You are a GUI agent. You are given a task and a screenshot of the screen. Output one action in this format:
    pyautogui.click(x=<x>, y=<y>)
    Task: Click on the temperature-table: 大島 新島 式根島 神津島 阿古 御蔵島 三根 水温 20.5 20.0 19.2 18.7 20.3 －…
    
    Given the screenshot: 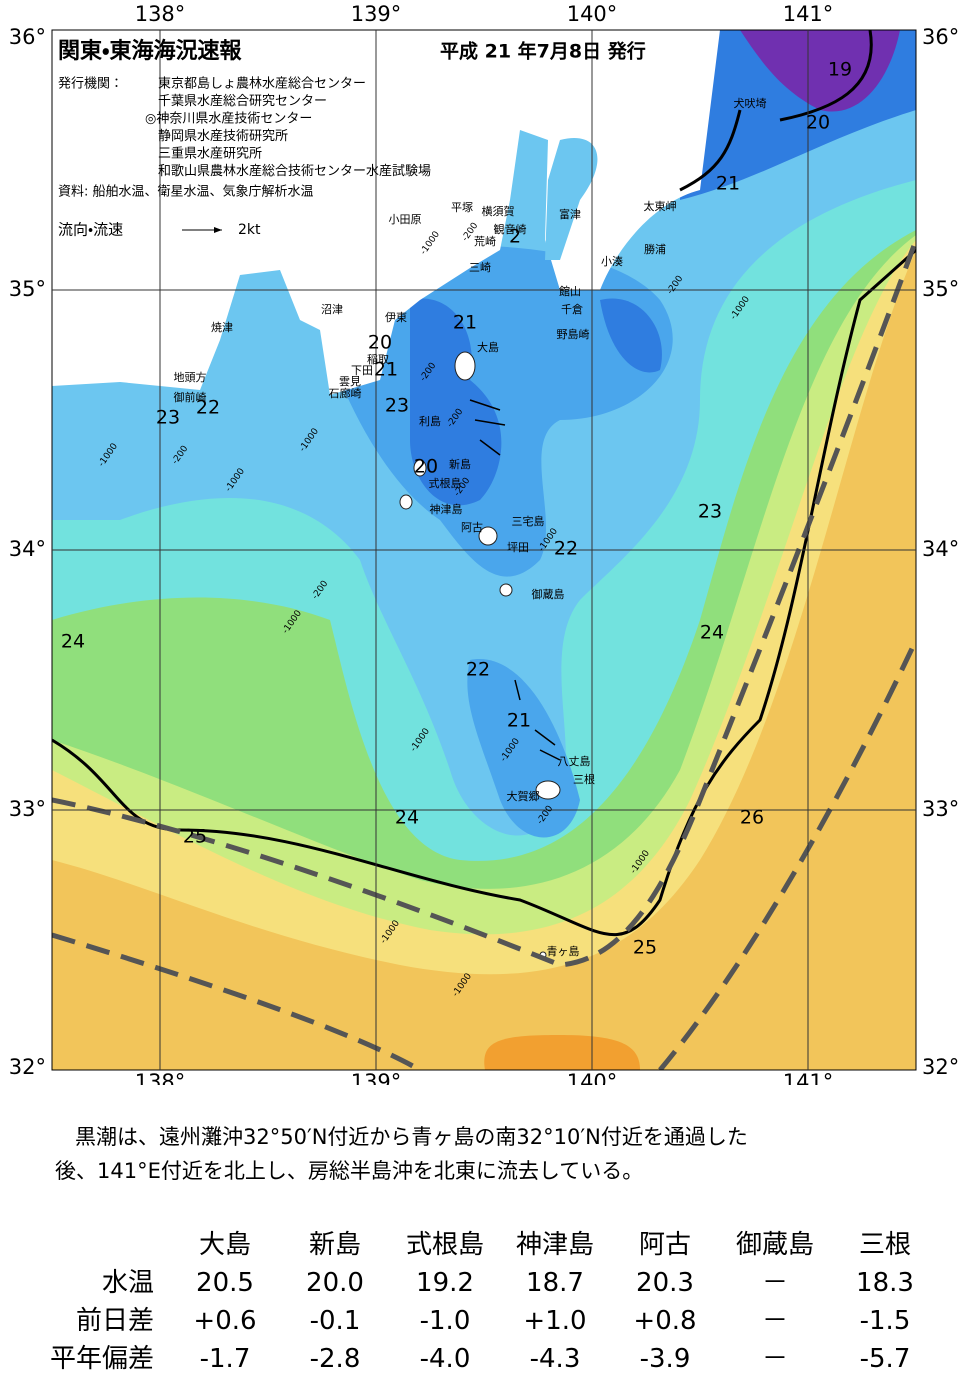 What is the action you would take?
    pyautogui.click(x=480, y=1302)
    